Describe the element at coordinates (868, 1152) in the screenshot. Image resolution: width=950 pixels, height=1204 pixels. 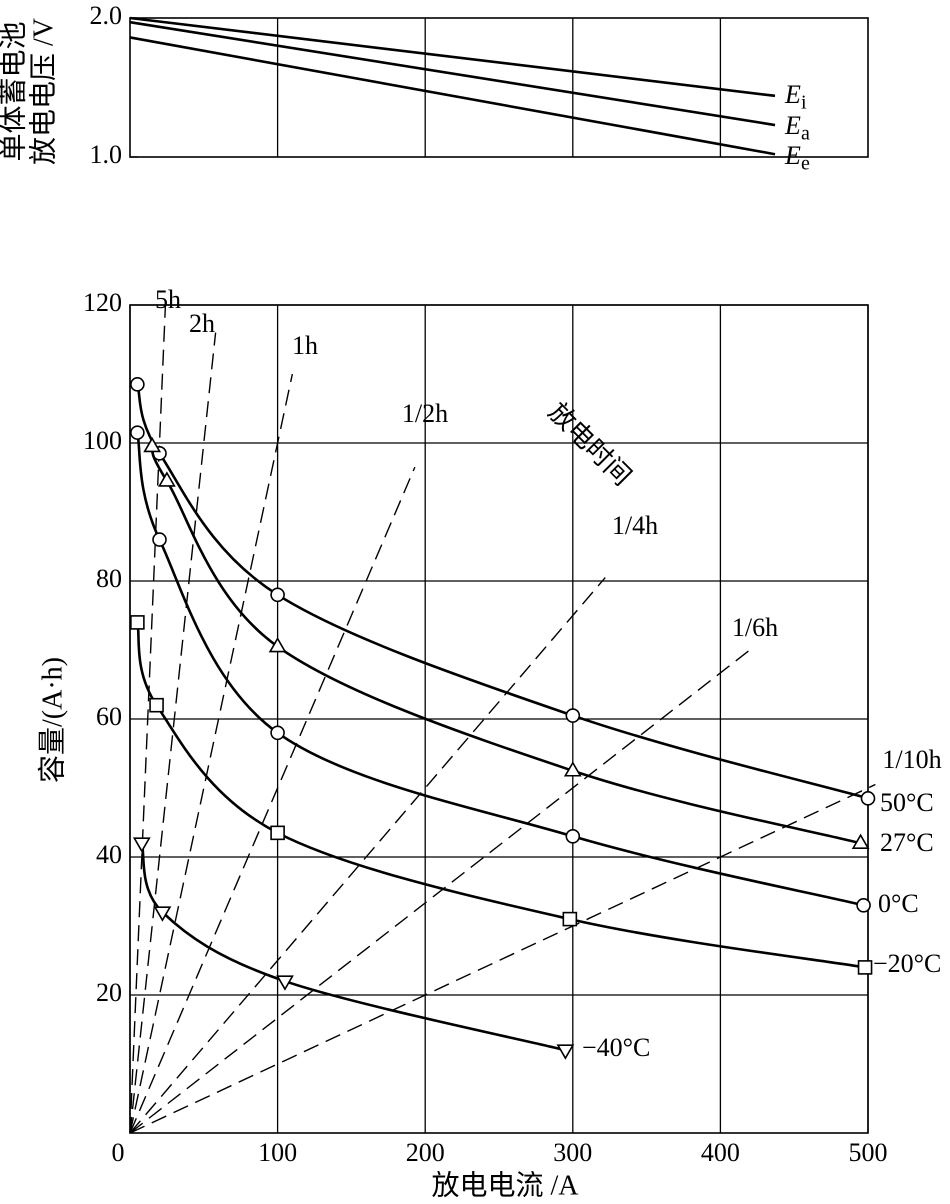
I see `x-tick-label: 500` at that location.